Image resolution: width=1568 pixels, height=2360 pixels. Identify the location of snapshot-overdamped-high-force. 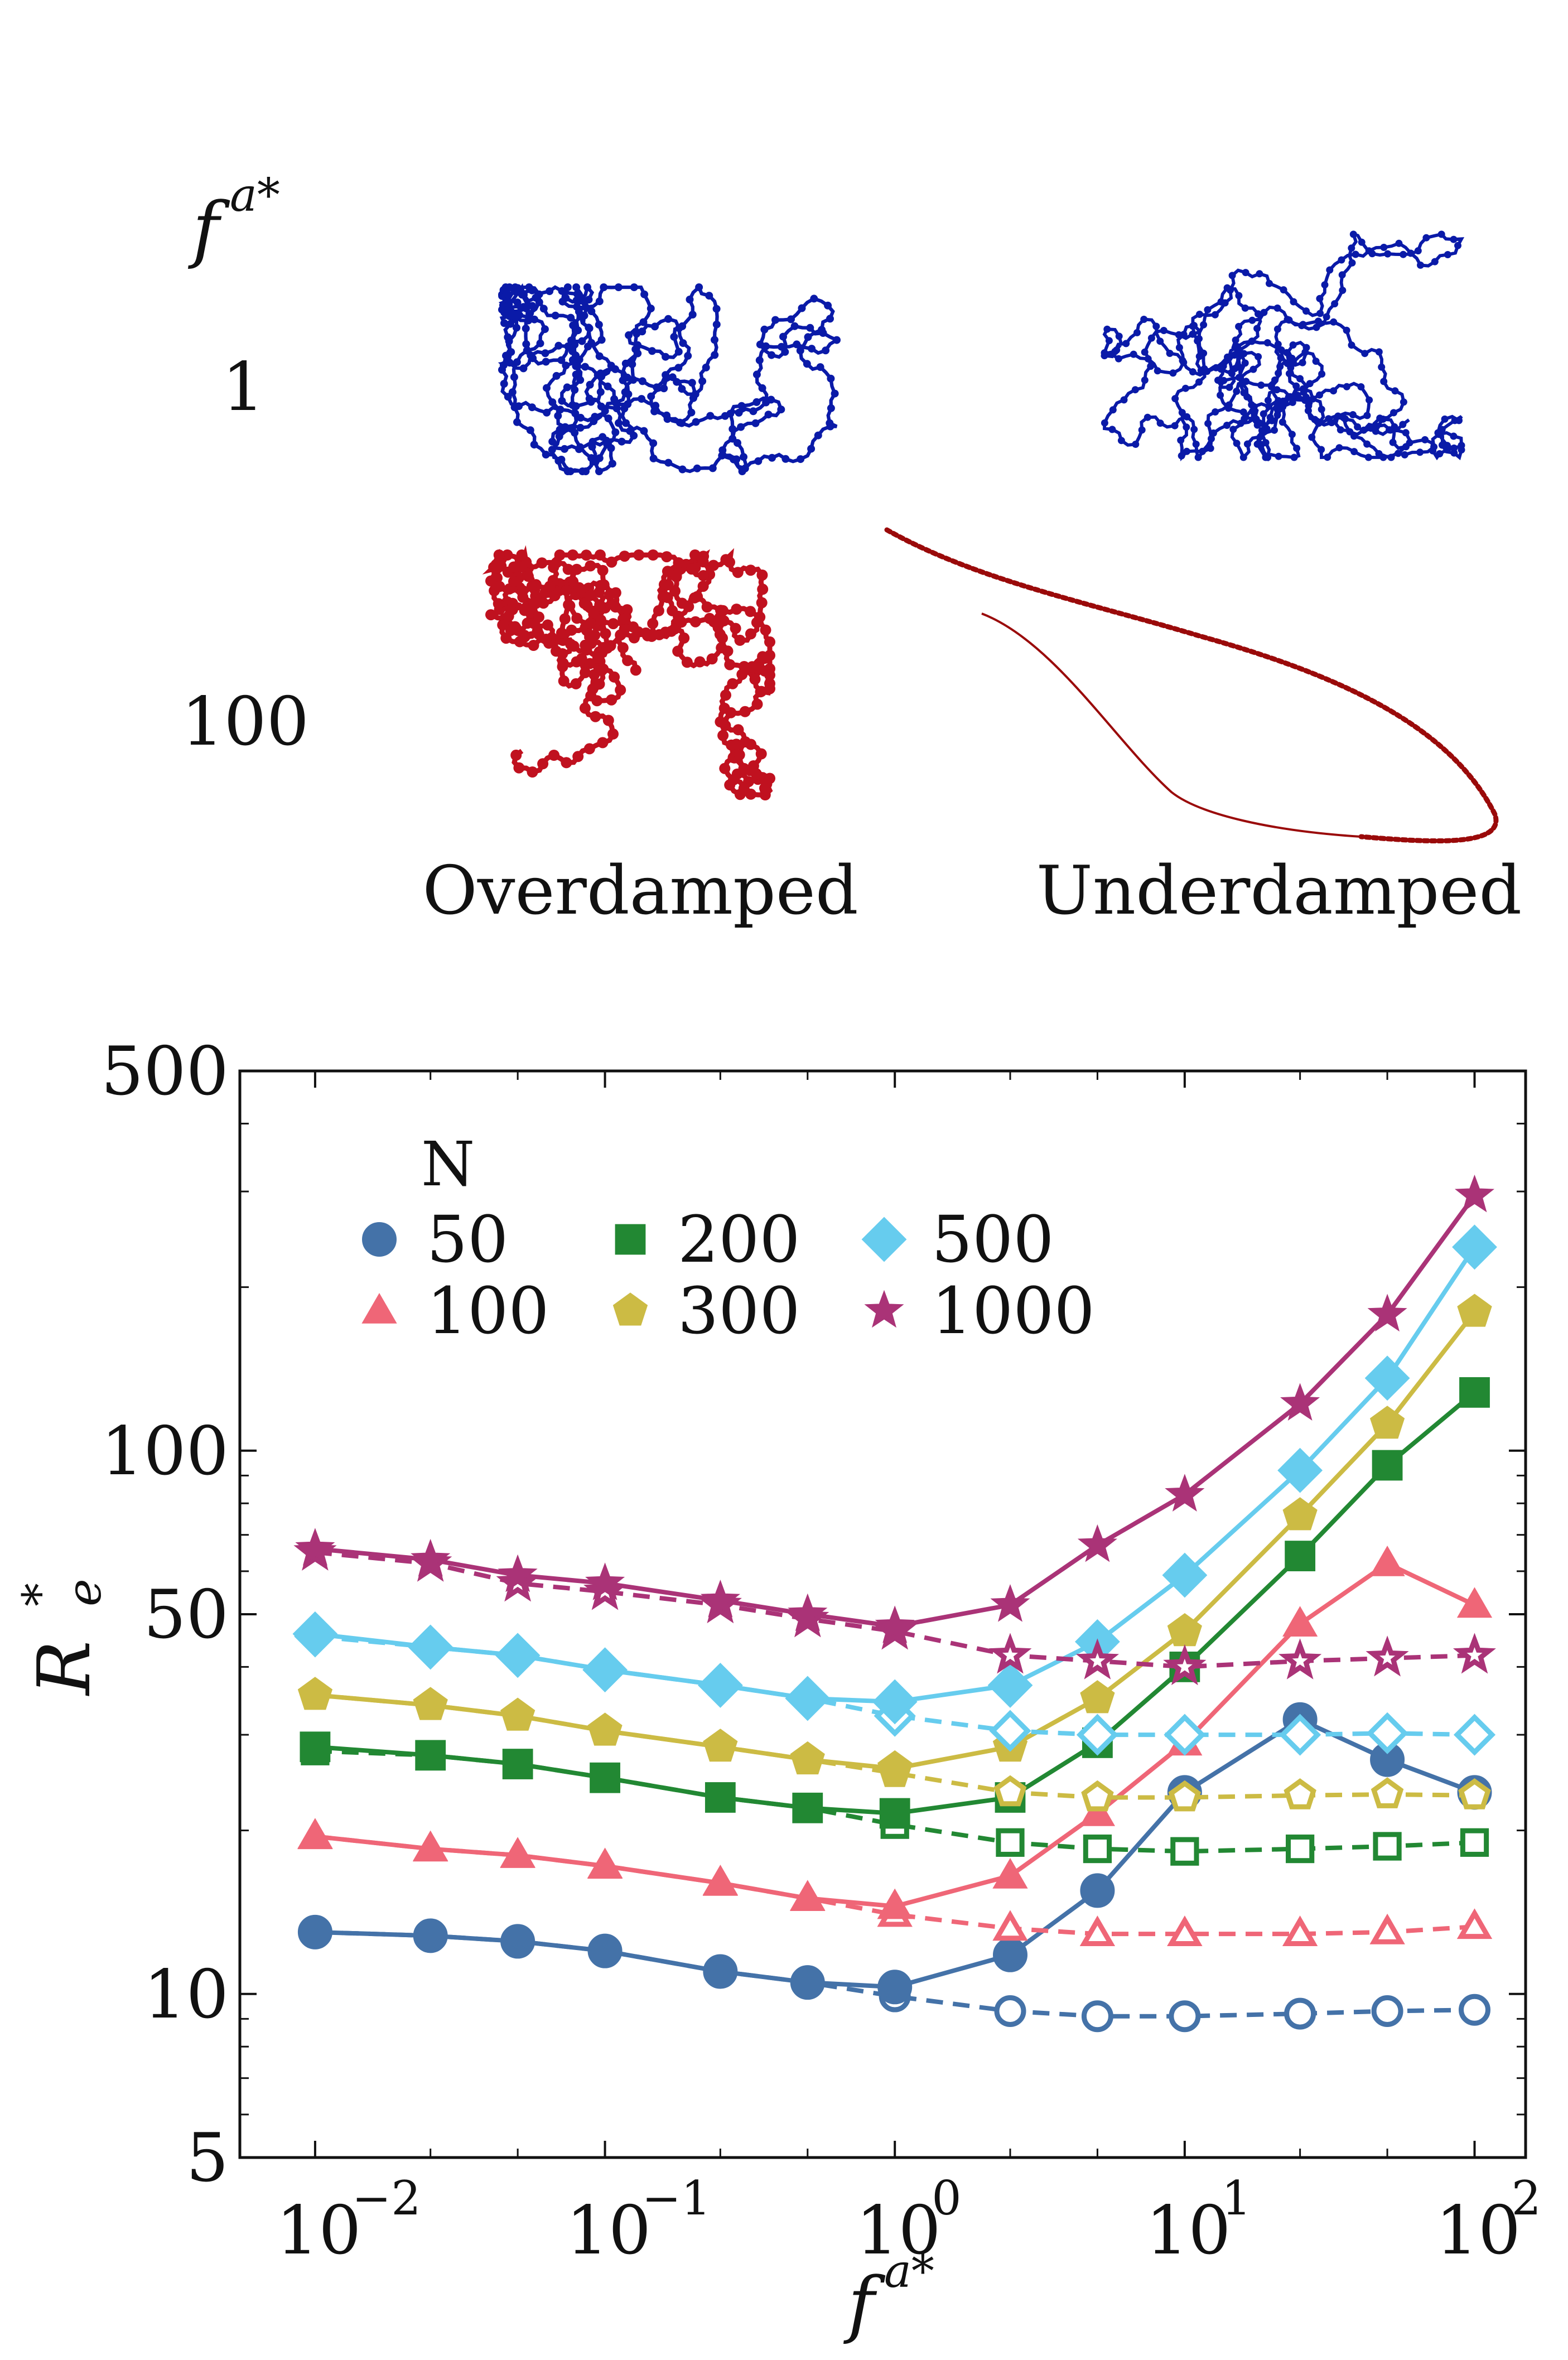
(628, 672).